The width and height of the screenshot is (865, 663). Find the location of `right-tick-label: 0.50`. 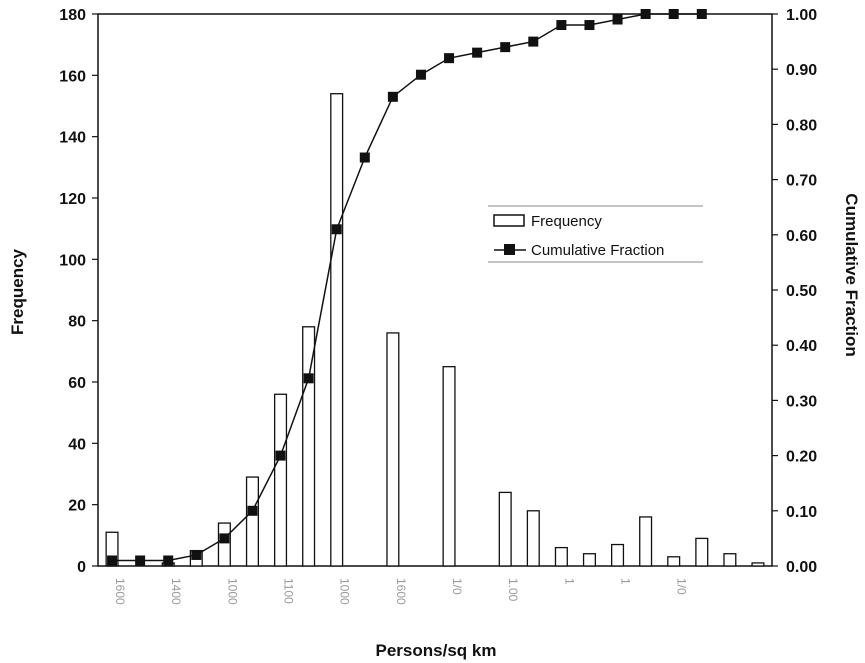

right-tick-label: 0.50 is located at coordinates (801, 291).